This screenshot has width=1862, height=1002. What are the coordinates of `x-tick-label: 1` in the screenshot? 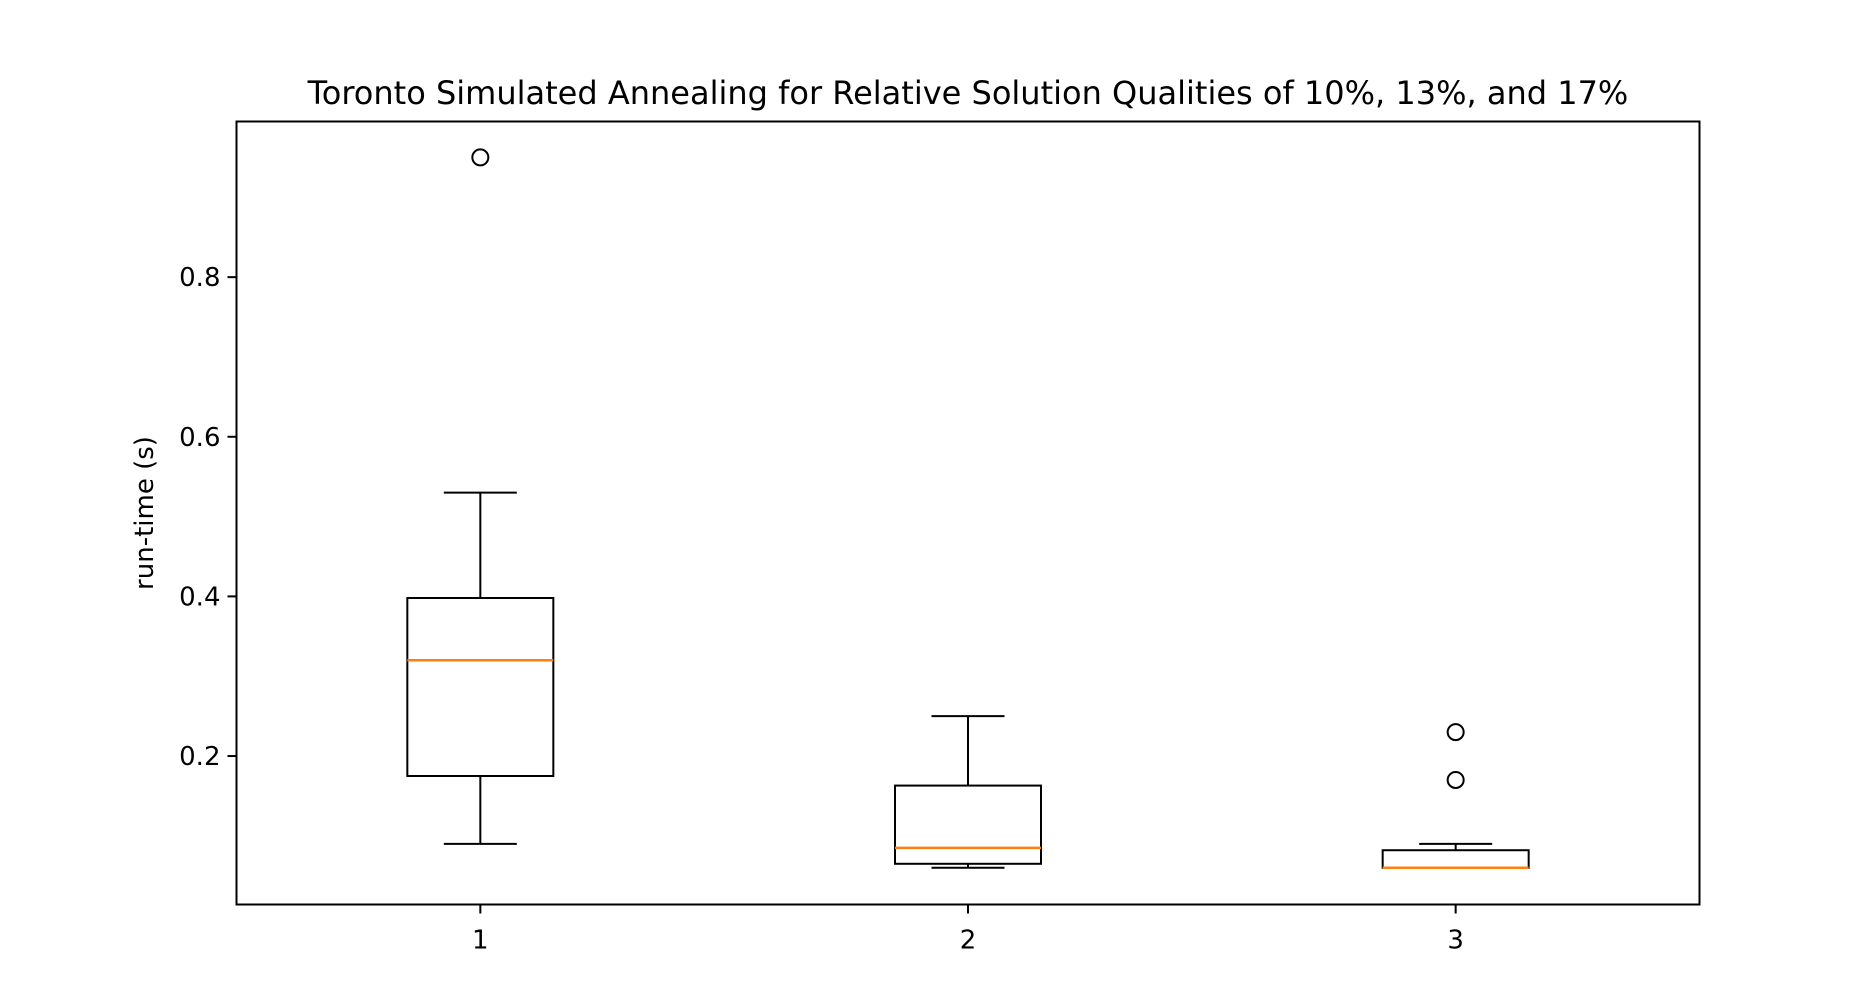 It's located at (480, 941).